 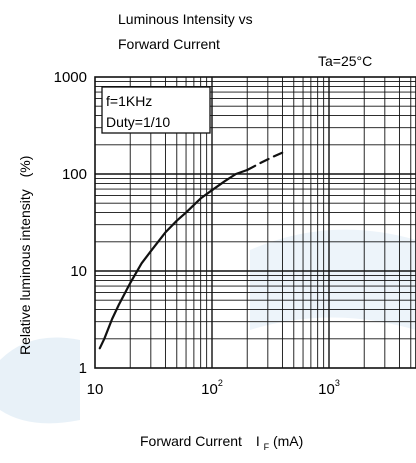 I want to click on x-axis-unit: (mA), so click(x=288, y=441).